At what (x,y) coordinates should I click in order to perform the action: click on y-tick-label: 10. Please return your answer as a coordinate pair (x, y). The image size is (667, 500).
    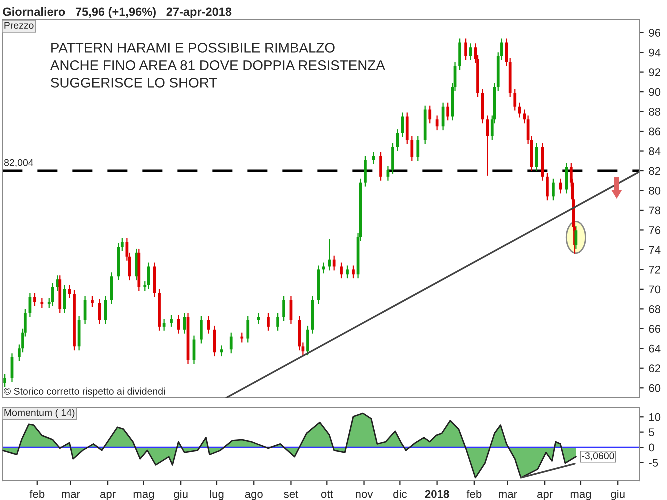
    Looking at the image, I should click on (655, 417).